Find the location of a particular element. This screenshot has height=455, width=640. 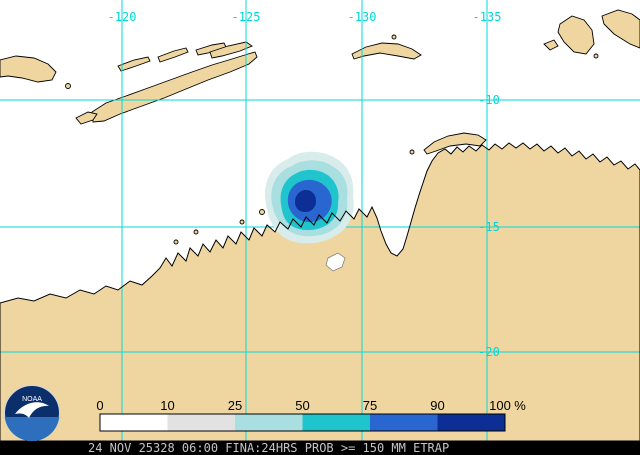

noaa-logo: NOAA is located at coordinates (32, 413).